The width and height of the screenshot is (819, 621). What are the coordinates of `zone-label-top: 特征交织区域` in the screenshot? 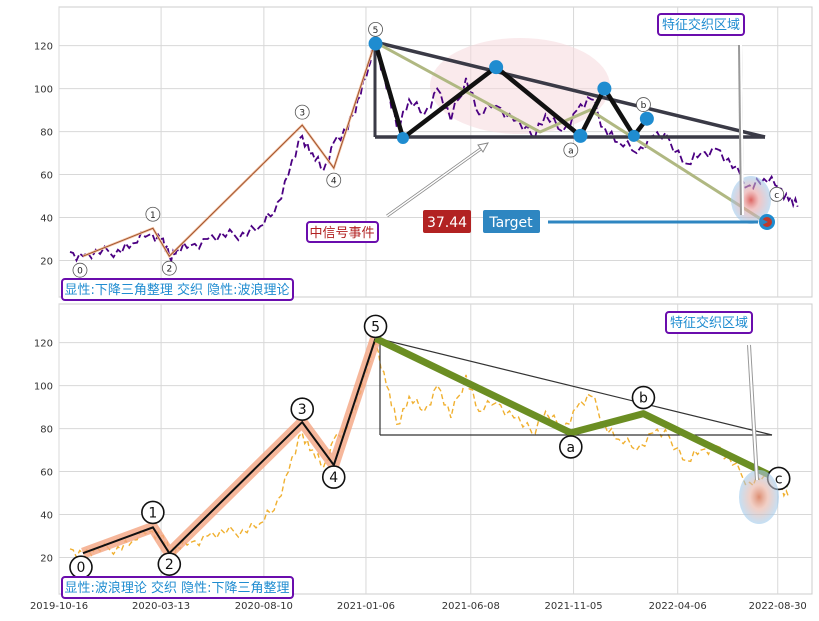 It's located at (701, 25).